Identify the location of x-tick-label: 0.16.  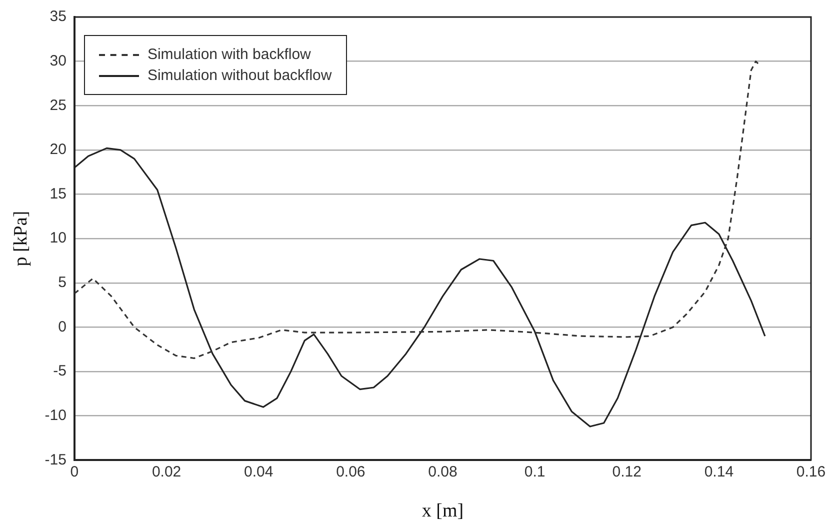
(811, 471).